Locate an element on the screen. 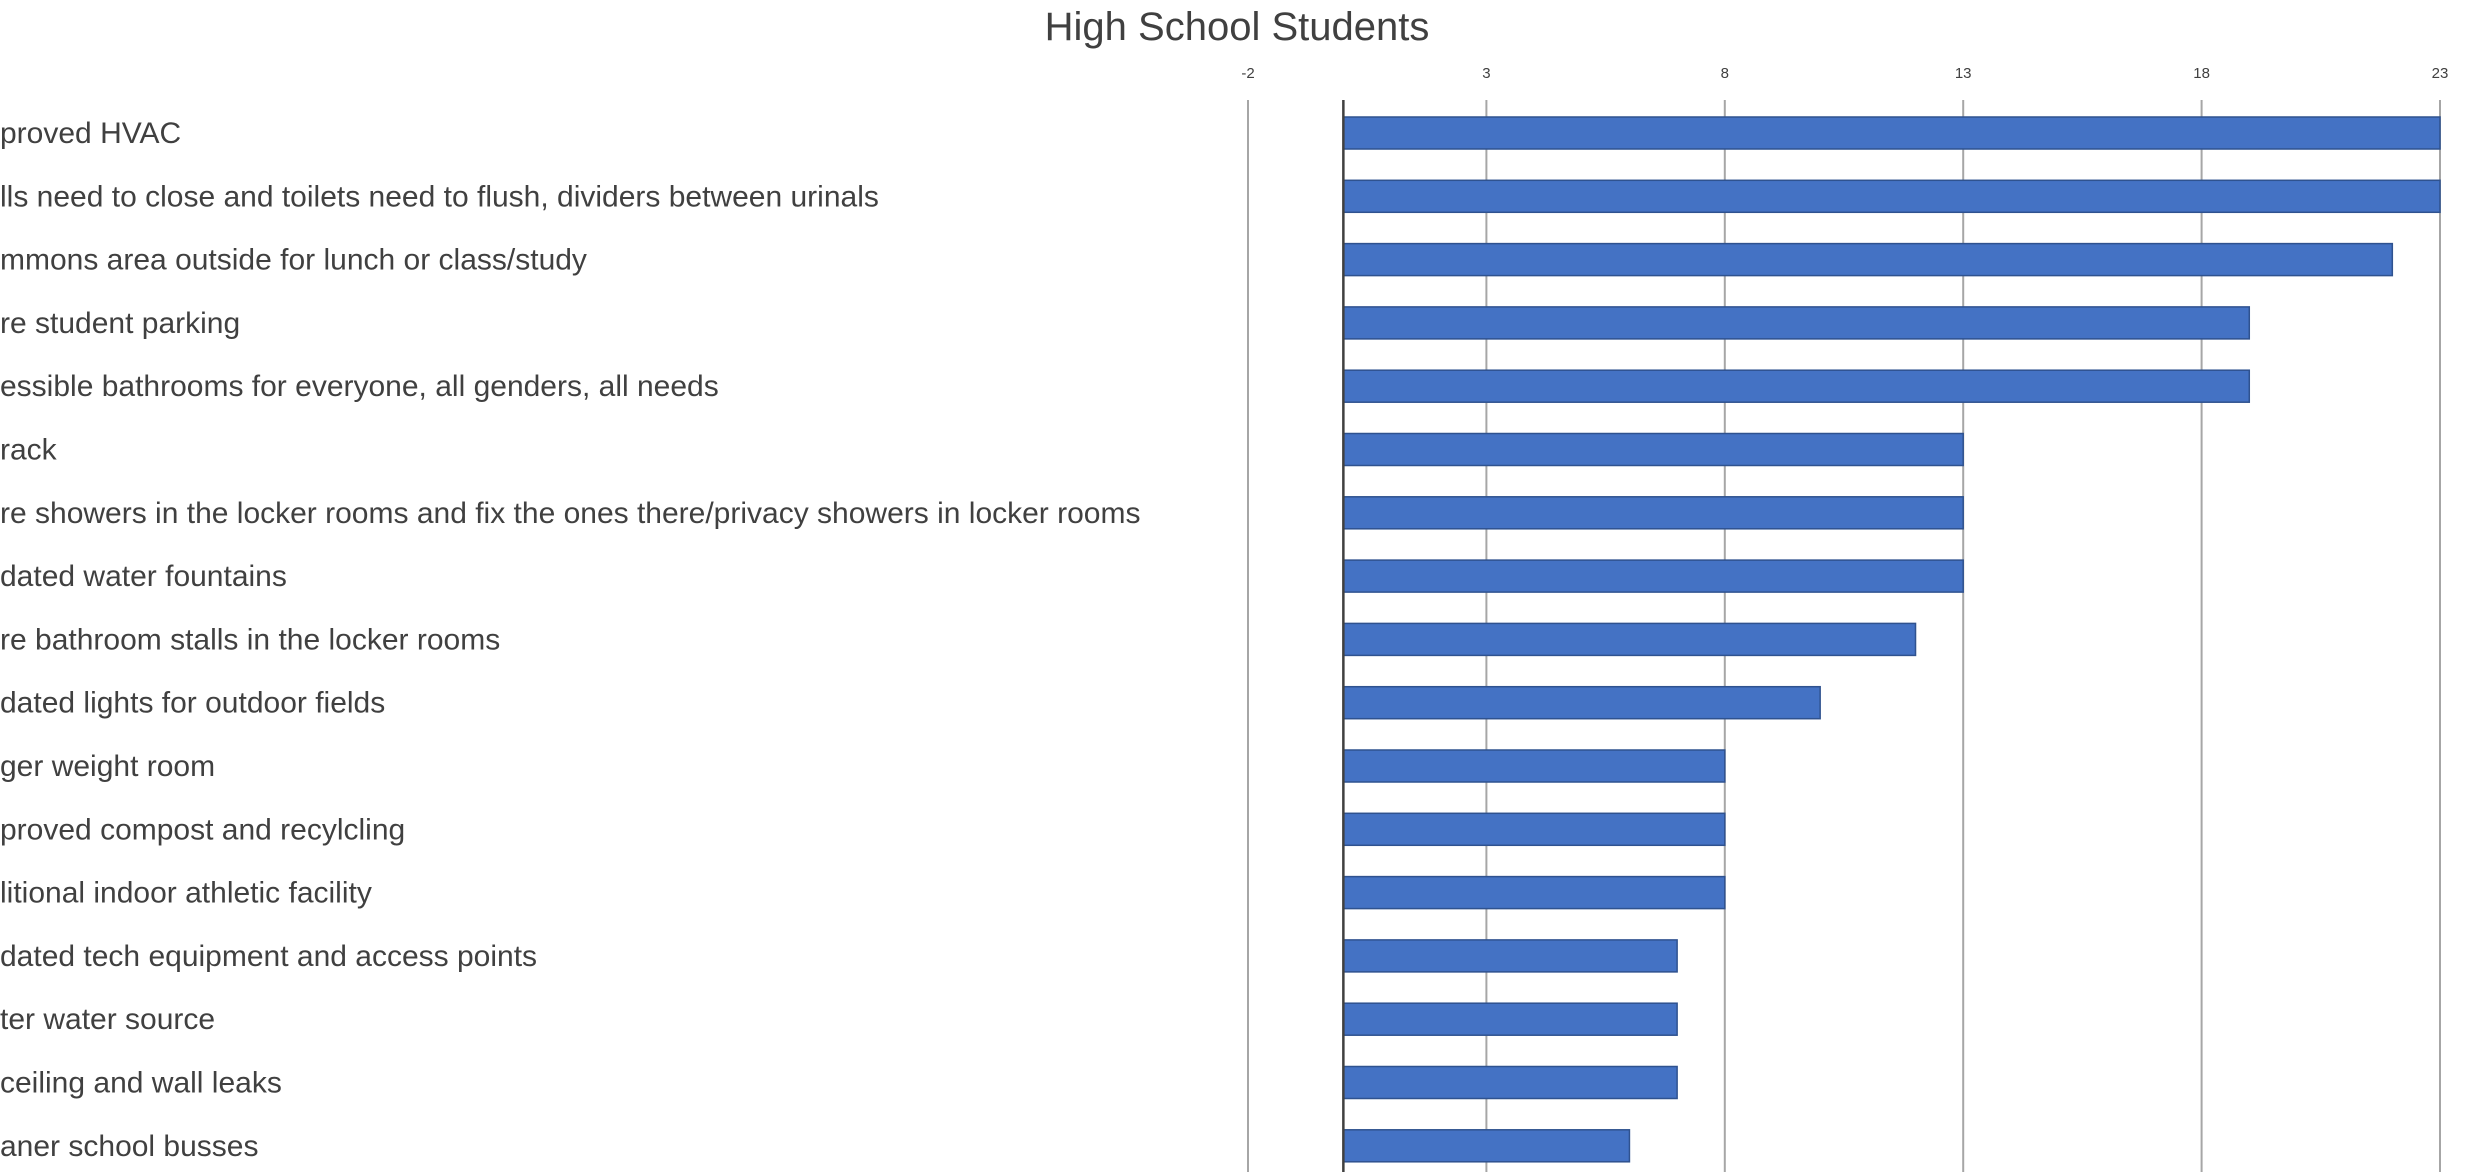 This screenshot has width=2465, height=1175. x-tick-label: 3 is located at coordinates (1486, 73).